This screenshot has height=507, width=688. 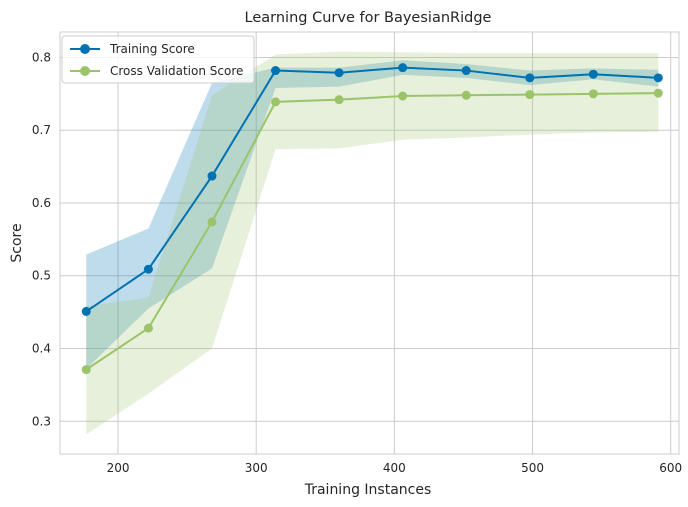 I want to click on y-tick-label: 0.5, so click(x=41, y=276).